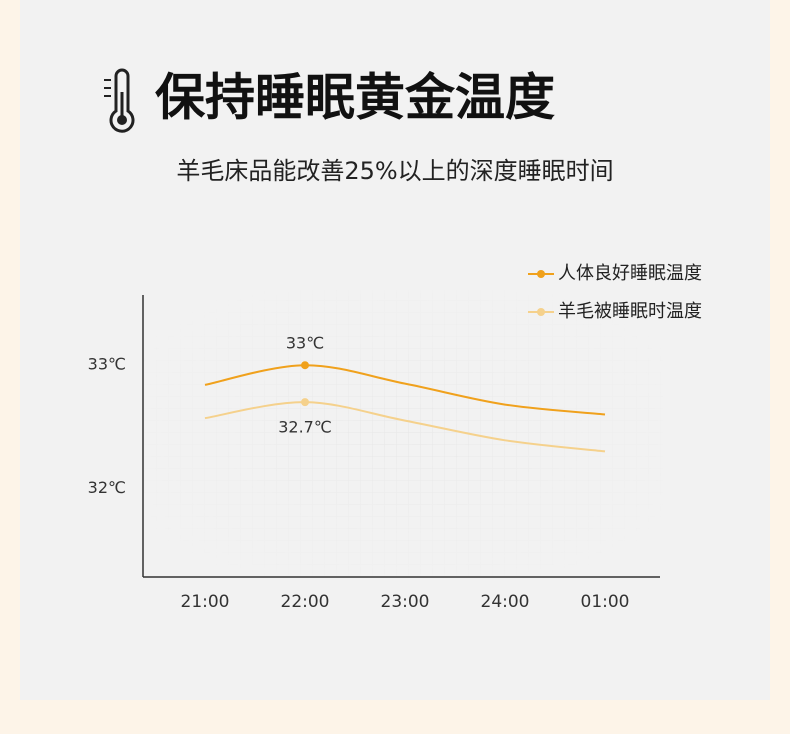 The image size is (790, 734). I want to click on thermometer-icon, so click(119, 100).